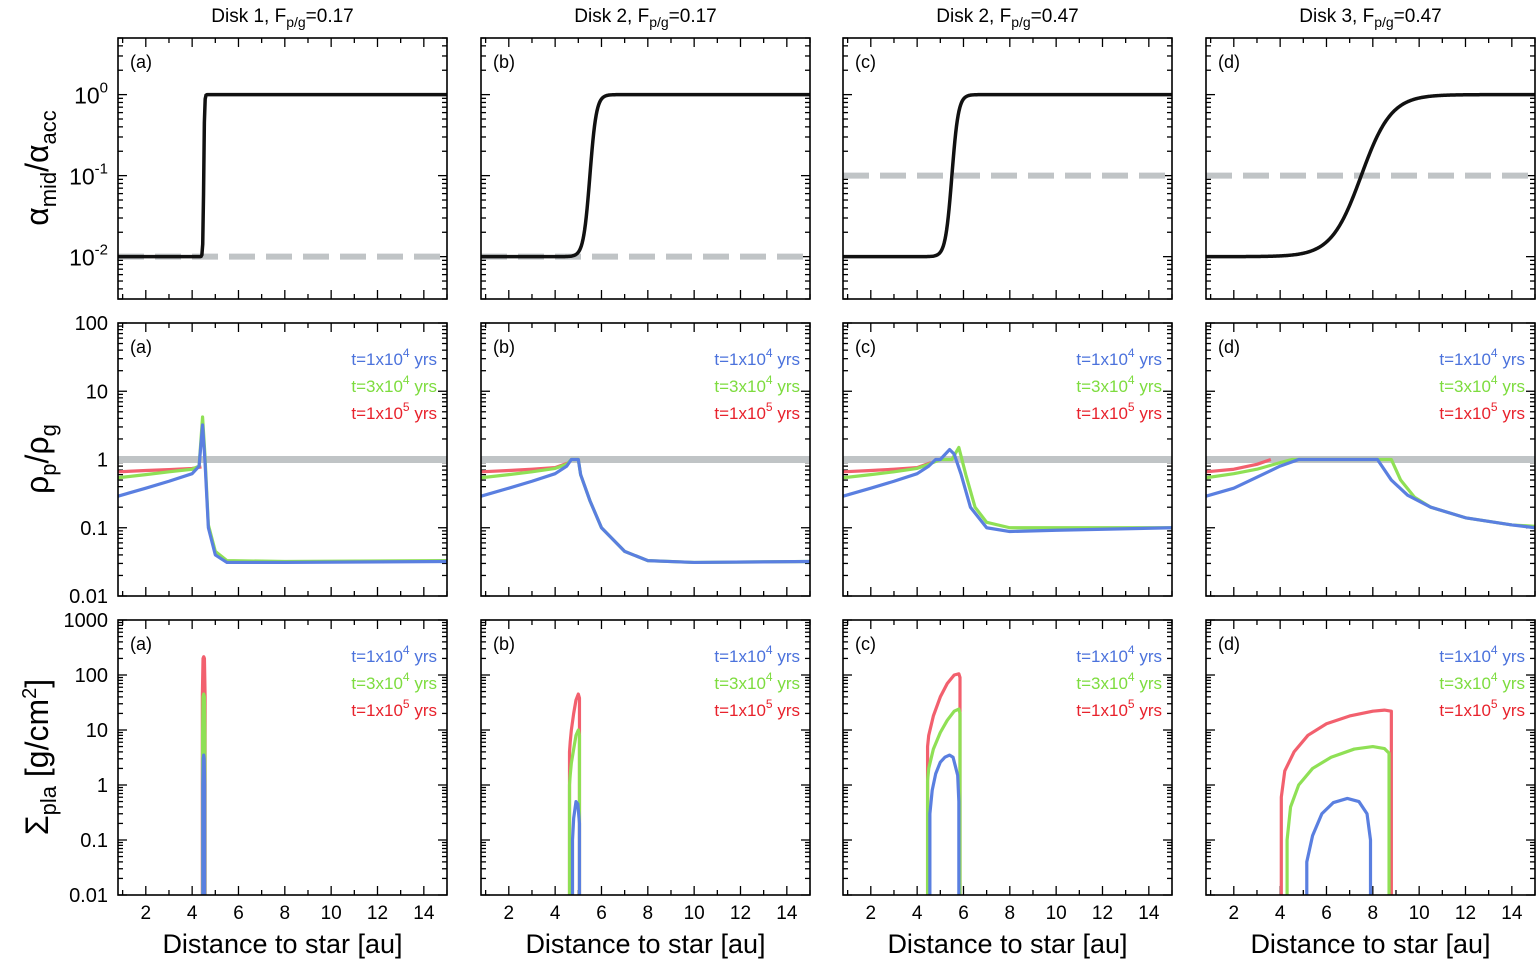 The width and height of the screenshot is (1537, 969). I want to click on y-tick-label: 10⁻¹, so click(88, 175).